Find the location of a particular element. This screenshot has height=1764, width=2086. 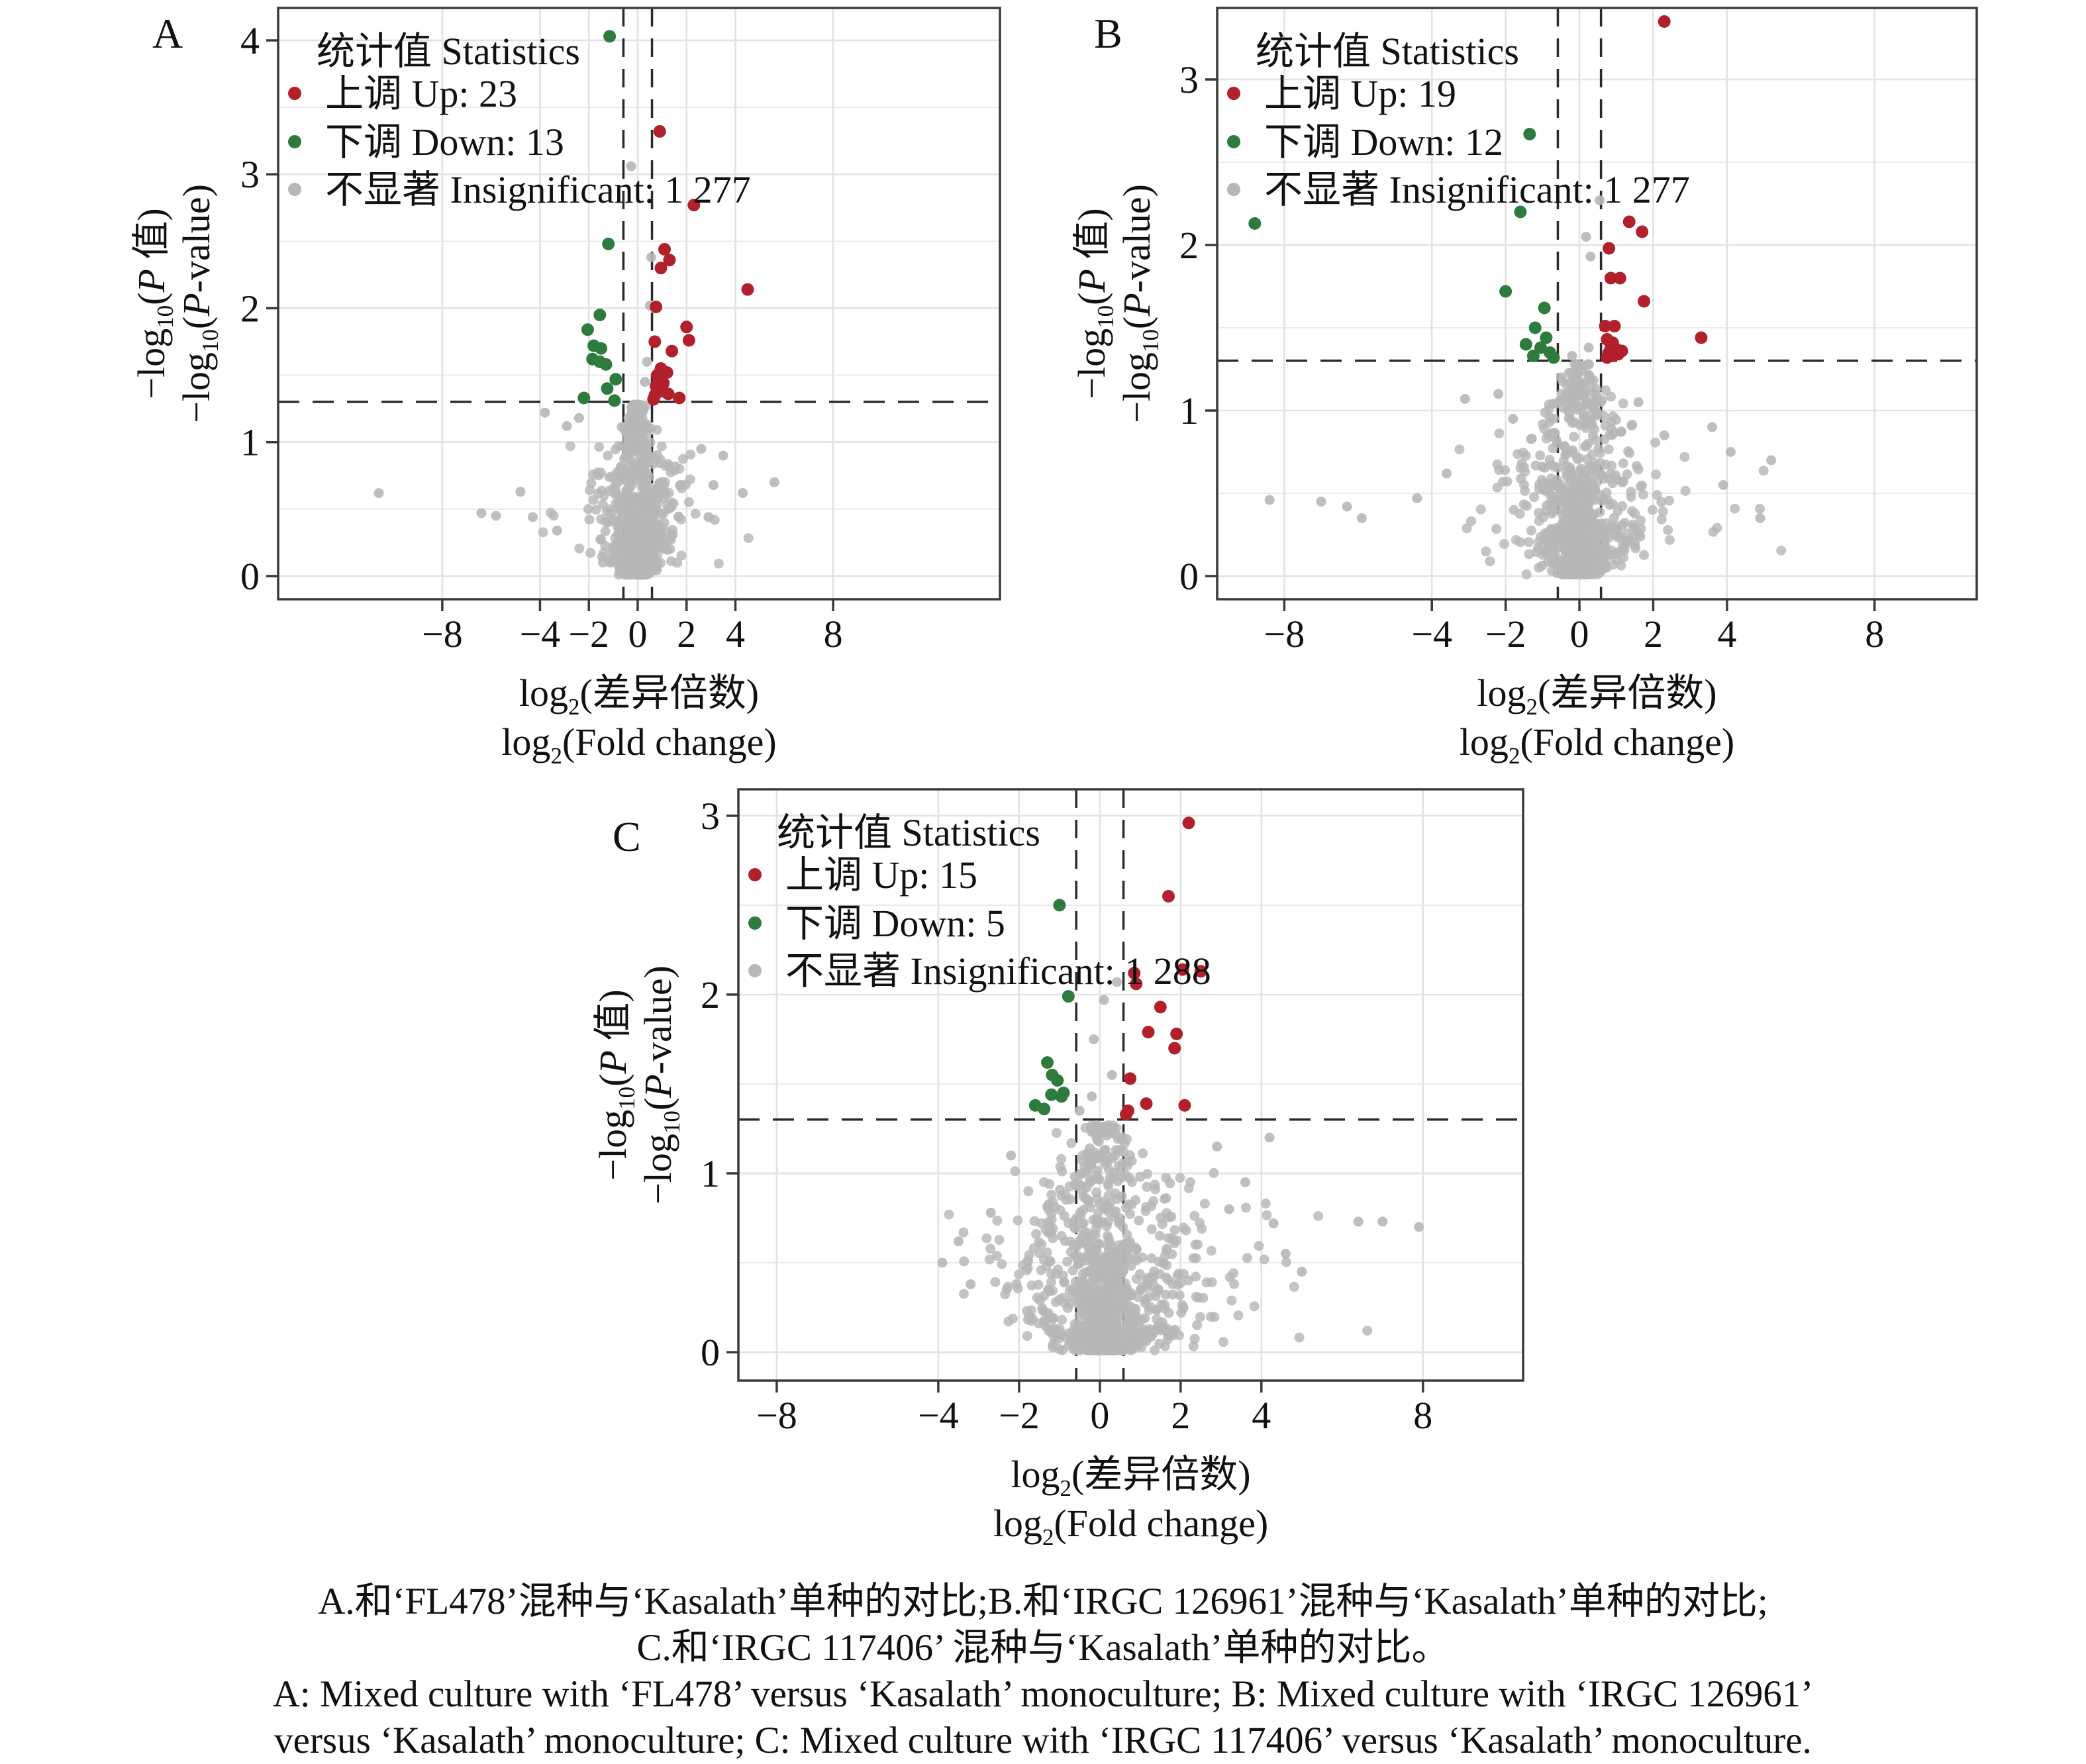

legend-label-down: 下调 Down: 12 is located at coordinates (1384, 142).